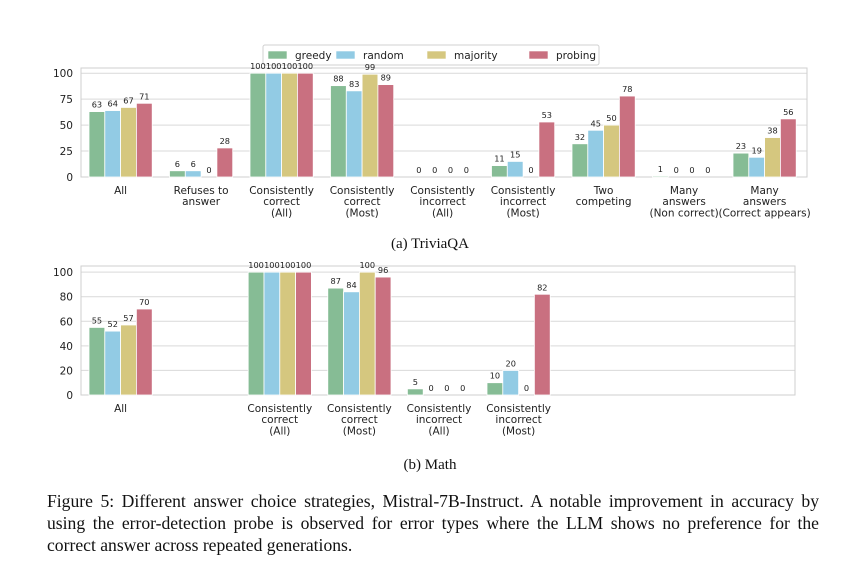 Image resolution: width=860 pixels, height=586 pixels. I want to click on data-label-greedy: 11, so click(499, 159).